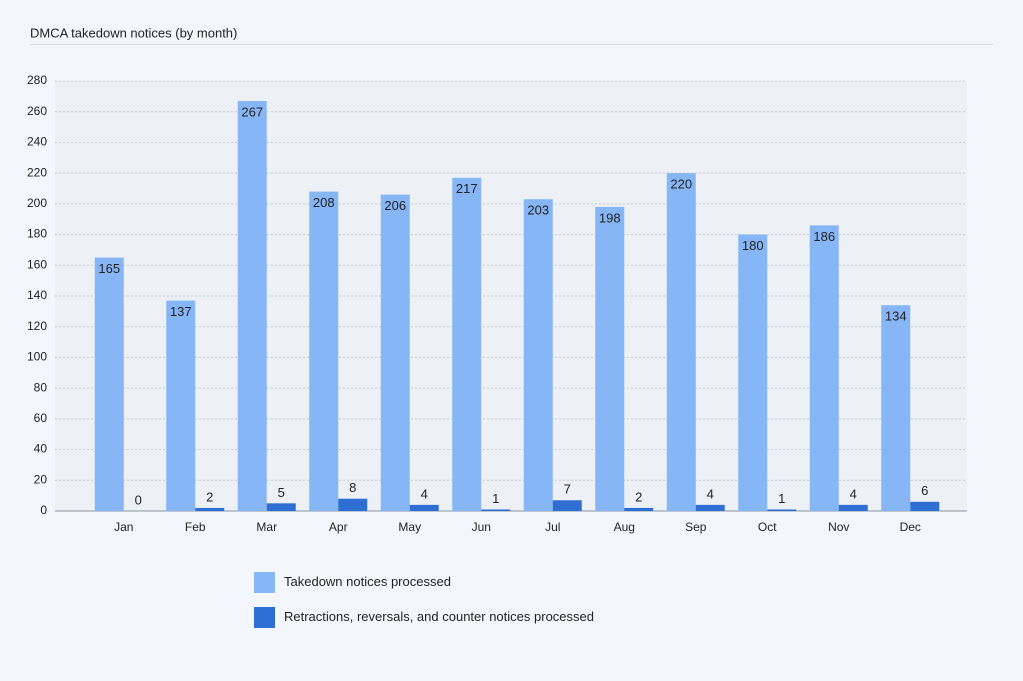  Describe the element at coordinates (624, 527) in the screenshot. I see `x-tick-label: Aug` at that location.